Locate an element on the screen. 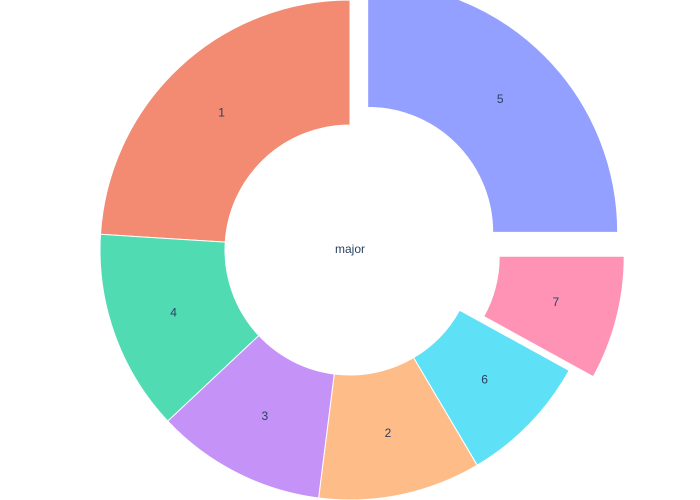 The width and height of the screenshot is (700, 500). slice-label-5: 5 is located at coordinates (500, 99).